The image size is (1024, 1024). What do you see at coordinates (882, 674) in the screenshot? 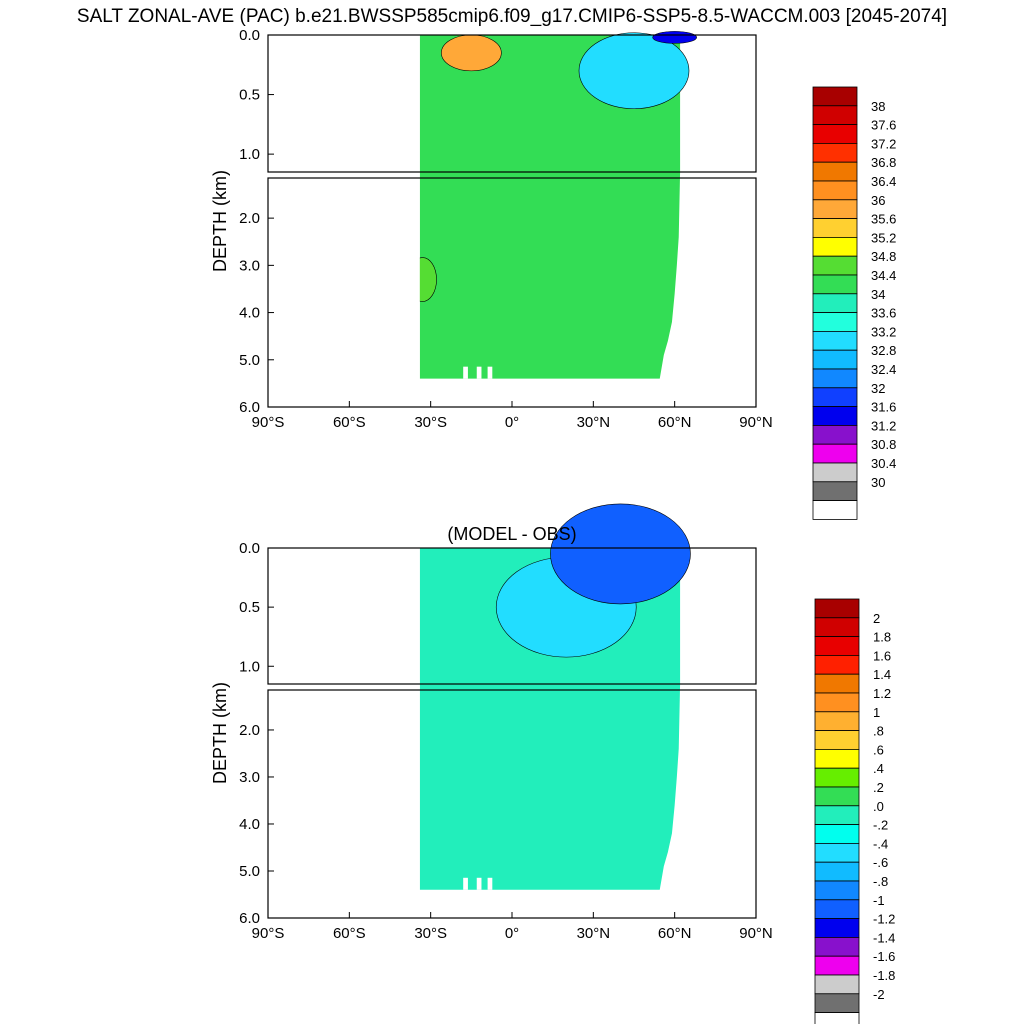
I see `colorbar-label: 1.4` at bounding box center [882, 674].